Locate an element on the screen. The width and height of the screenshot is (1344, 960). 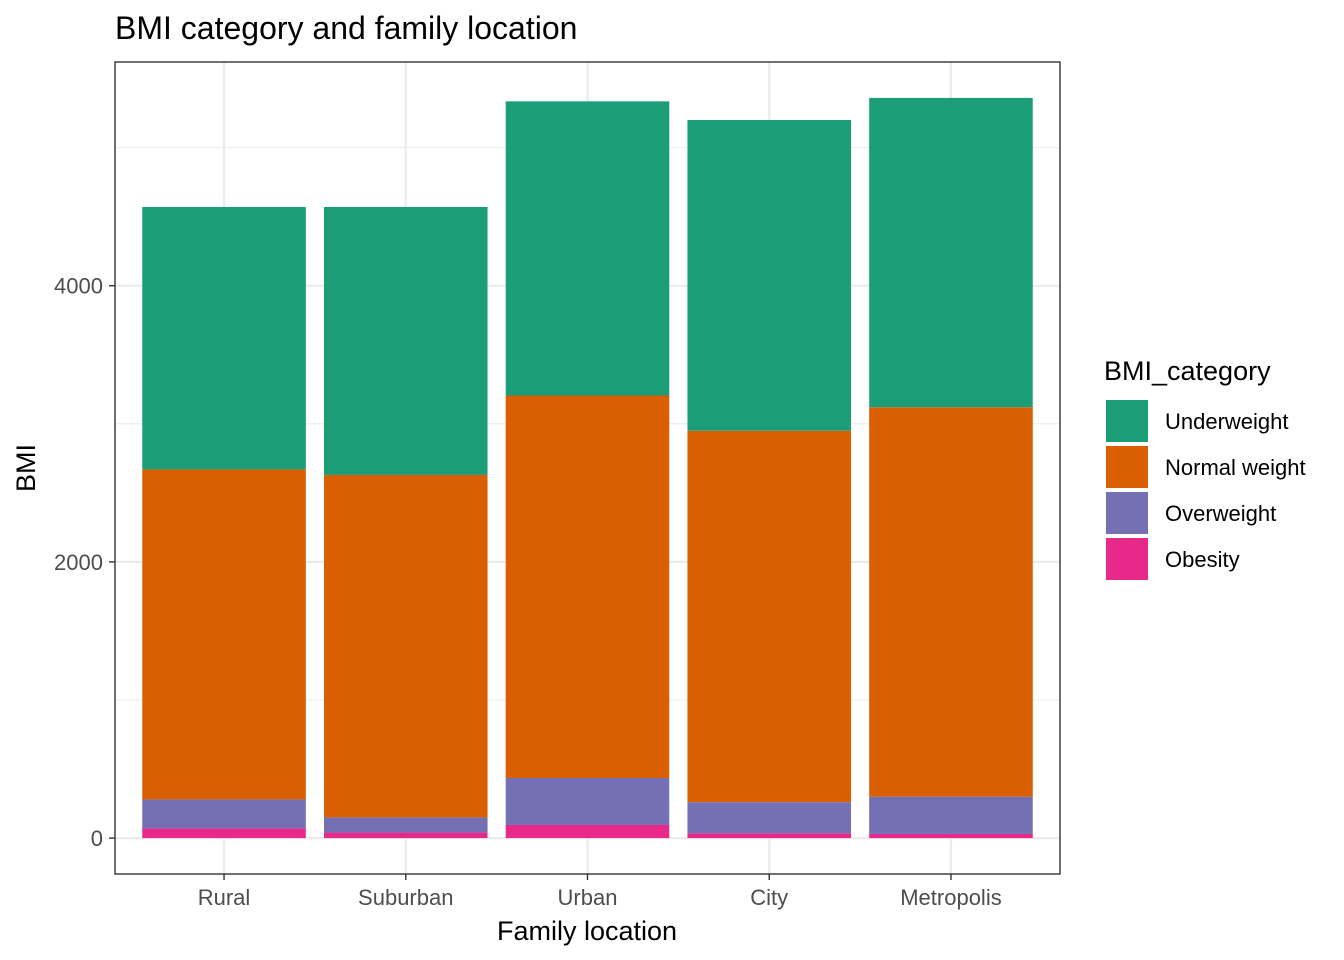
bar-metropolis-overweight is located at coordinates (951, 815).